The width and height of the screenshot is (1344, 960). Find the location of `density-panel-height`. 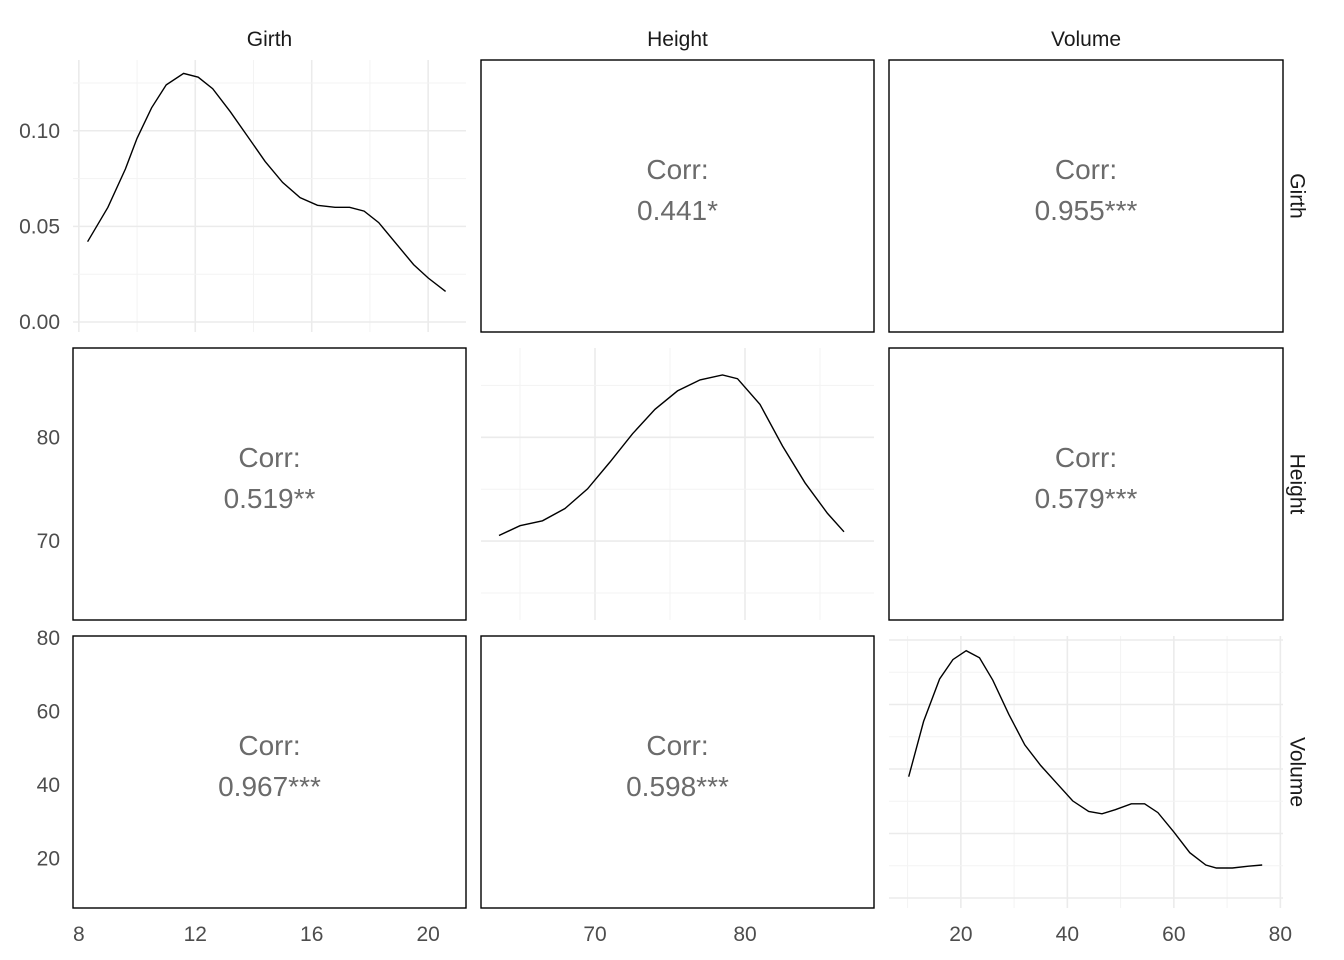

density-panel-height is located at coordinates (677, 484).